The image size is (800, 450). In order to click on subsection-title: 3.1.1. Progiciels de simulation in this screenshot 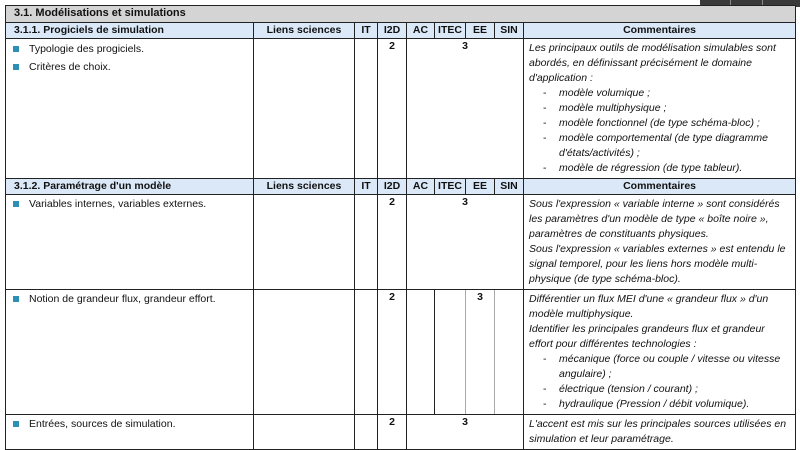, I will do `click(129, 30)`.